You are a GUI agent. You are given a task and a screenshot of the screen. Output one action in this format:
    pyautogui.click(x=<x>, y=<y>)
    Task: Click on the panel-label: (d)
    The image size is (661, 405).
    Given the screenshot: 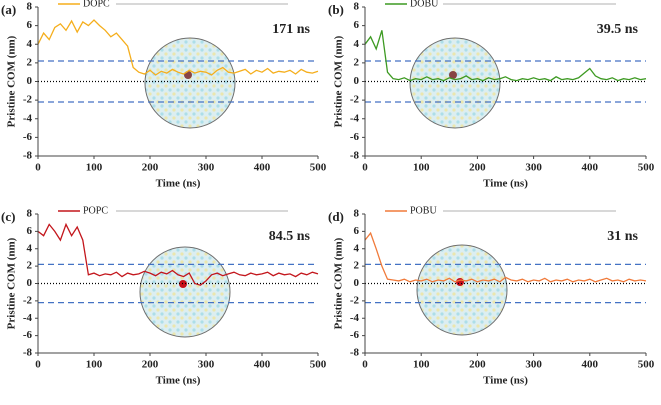 What is the action you would take?
    pyautogui.click(x=336, y=216)
    